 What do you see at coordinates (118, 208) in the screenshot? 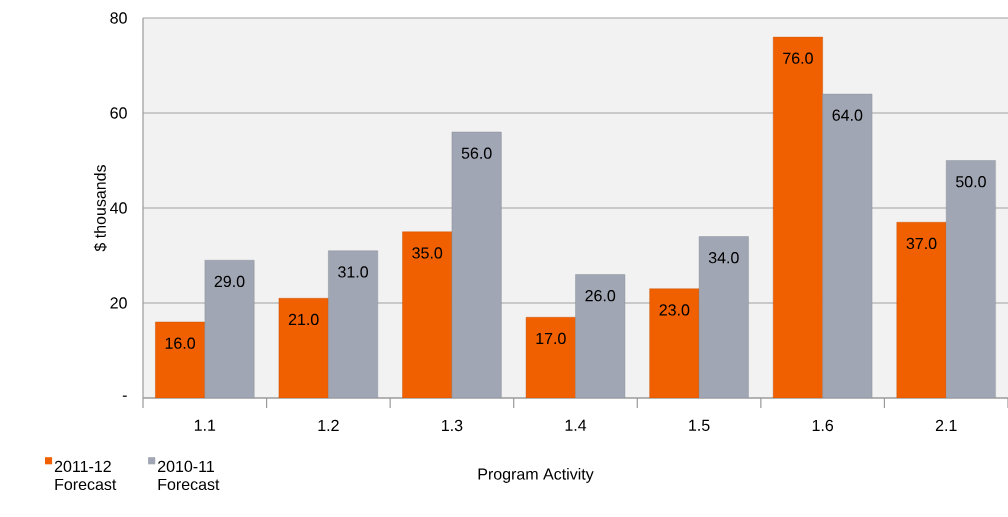
I see `y-tick-label: 40` at bounding box center [118, 208].